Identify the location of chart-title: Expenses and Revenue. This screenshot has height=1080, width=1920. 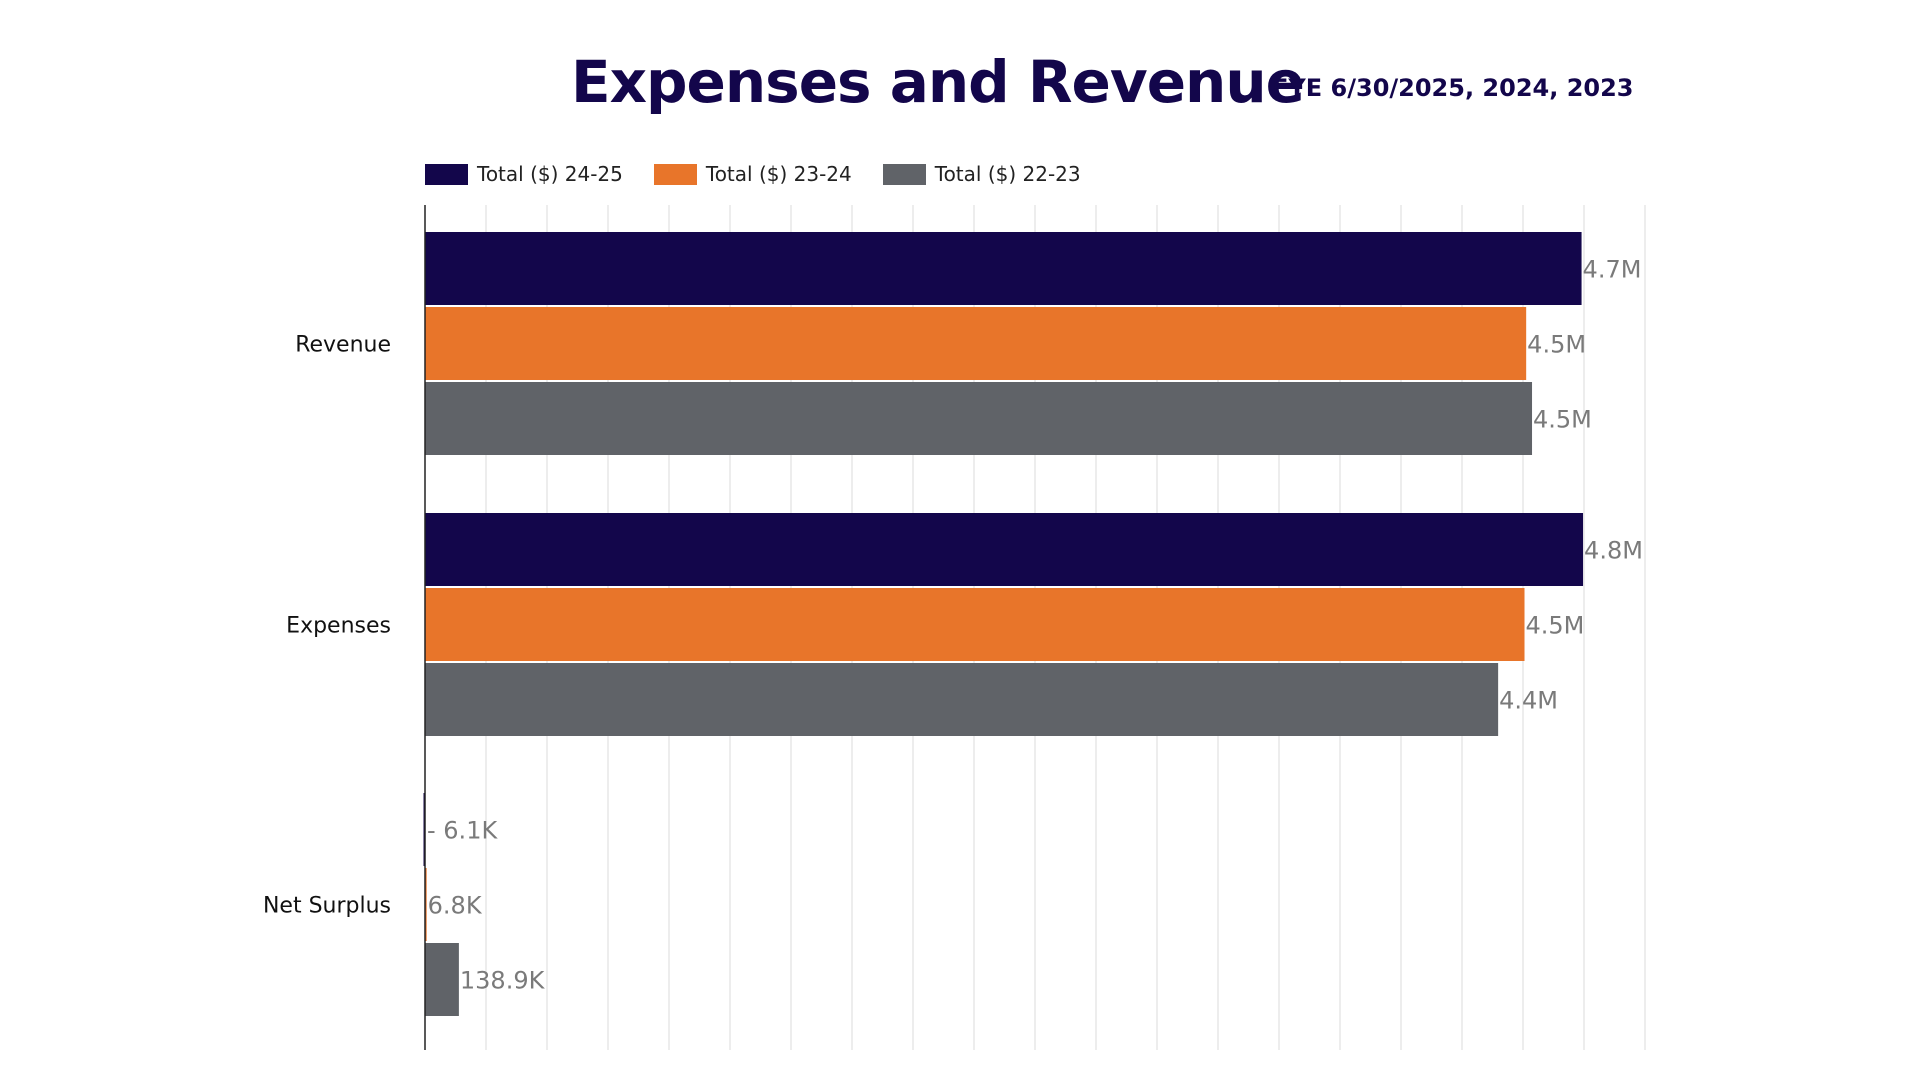
(938, 82).